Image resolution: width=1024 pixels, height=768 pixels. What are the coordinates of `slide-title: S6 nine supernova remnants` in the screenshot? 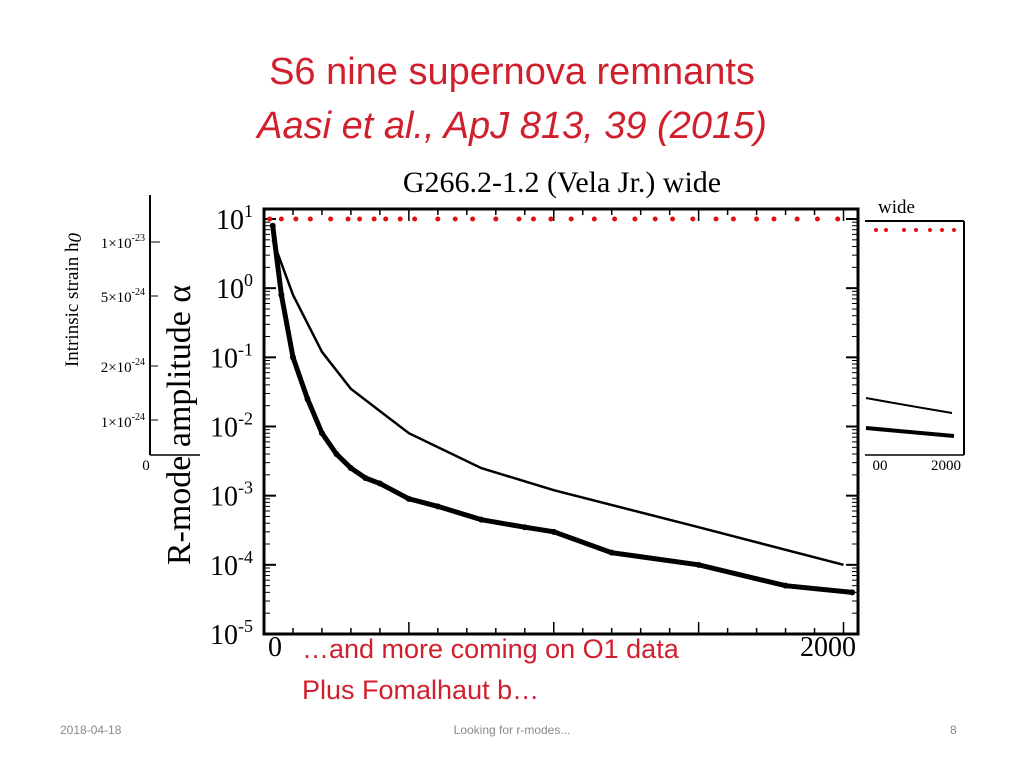 It's located at (512, 72).